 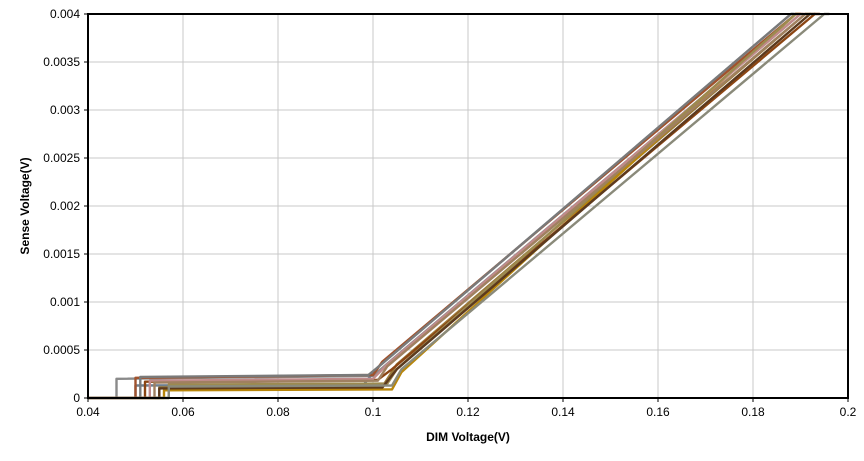 I want to click on x-tick-label: 0.08, so click(x=278, y=412).